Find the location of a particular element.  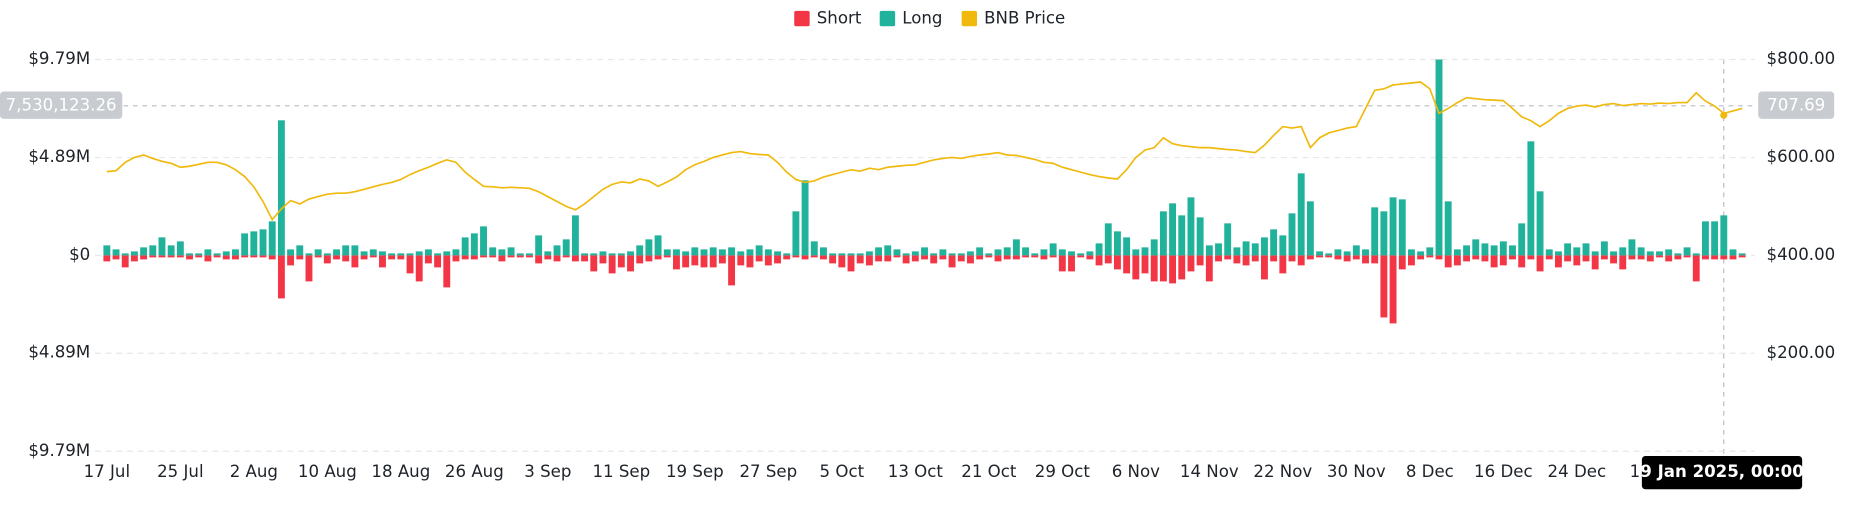

crosshair-y-box is located at coordinates (61, 105).